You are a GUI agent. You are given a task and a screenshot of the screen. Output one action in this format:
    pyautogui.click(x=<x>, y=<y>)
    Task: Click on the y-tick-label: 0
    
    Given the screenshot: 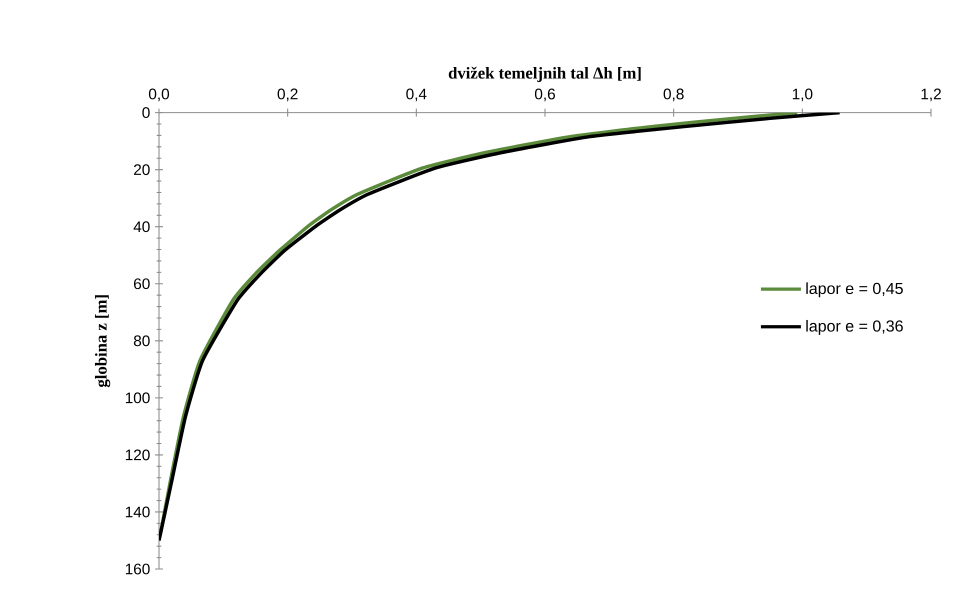 What is the action you would take?
    pyautogui.click(x=146, y=112)
    